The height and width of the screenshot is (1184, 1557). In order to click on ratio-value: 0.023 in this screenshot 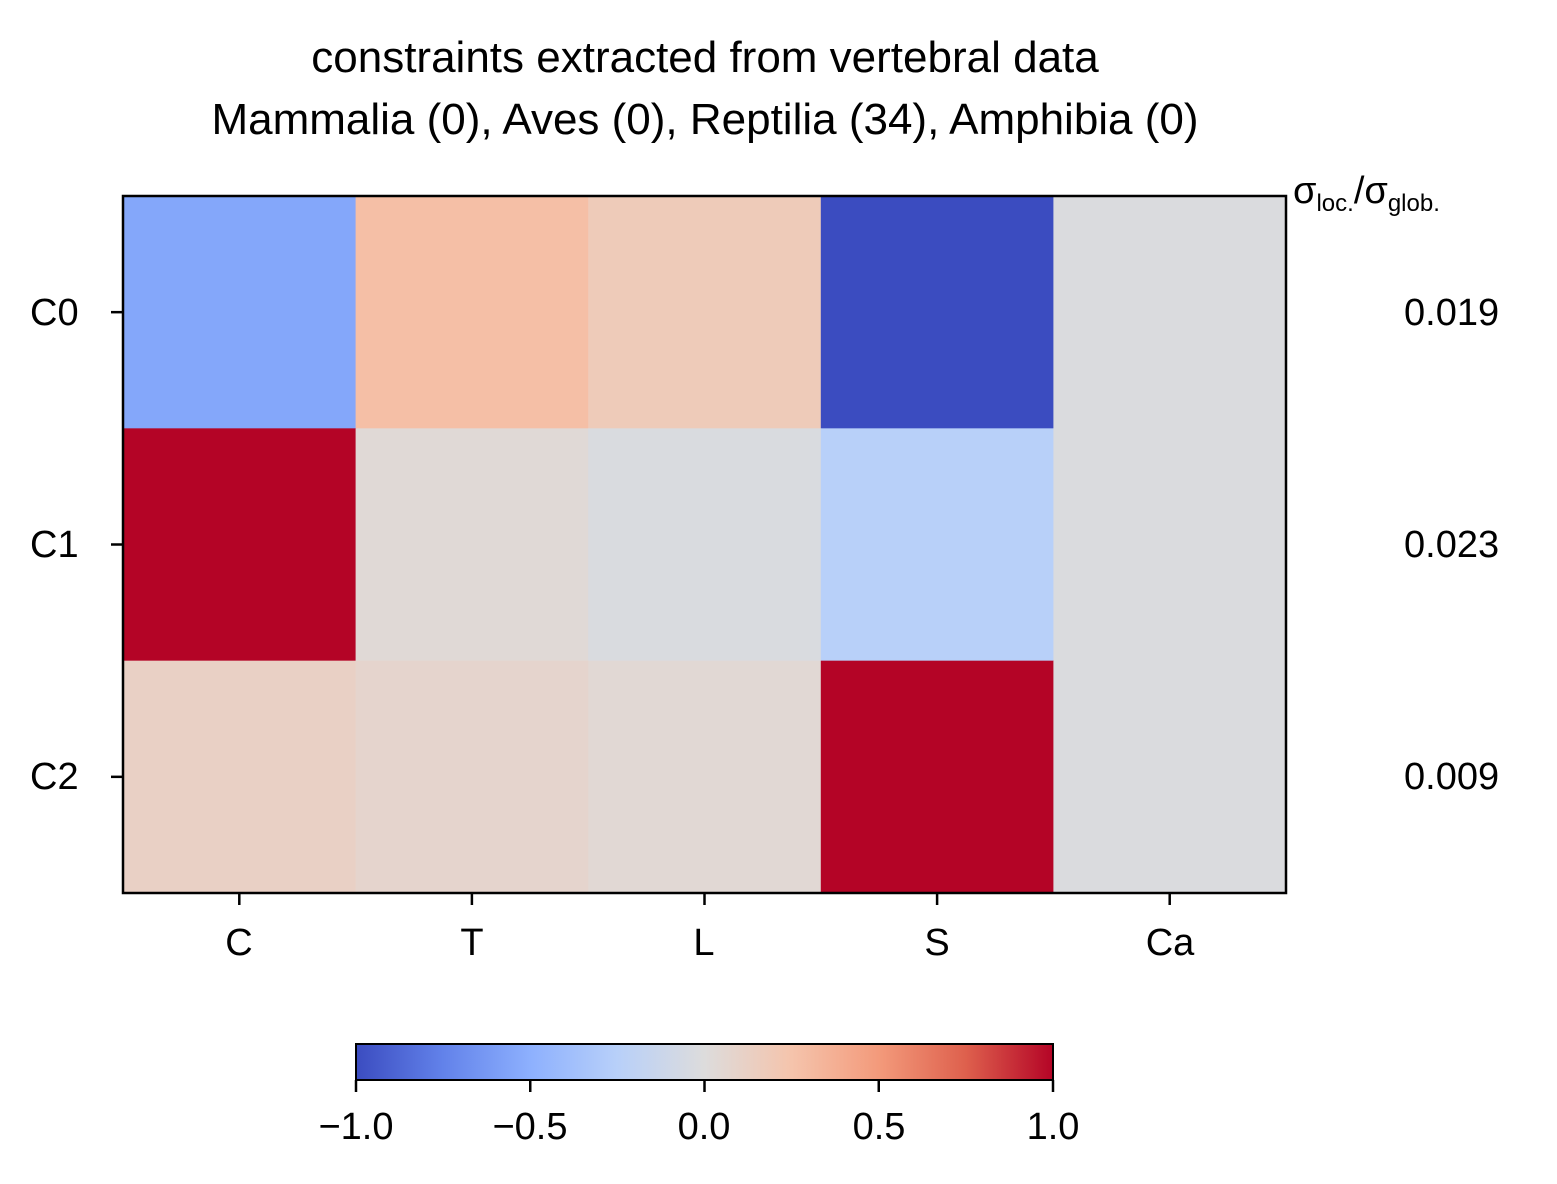, I will do `click(1452, 545)`.